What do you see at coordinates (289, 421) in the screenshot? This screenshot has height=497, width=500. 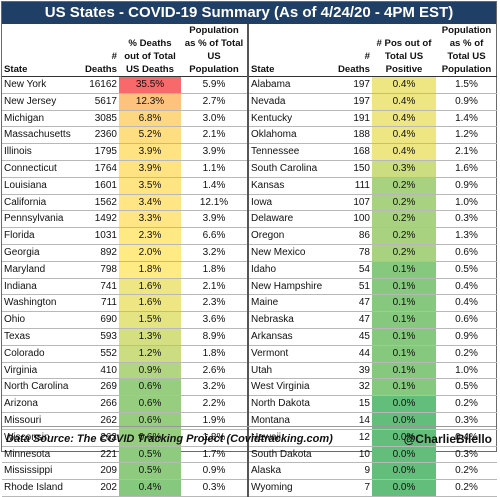 I see `state-cell: Montana` at bounding box center [289, 421].